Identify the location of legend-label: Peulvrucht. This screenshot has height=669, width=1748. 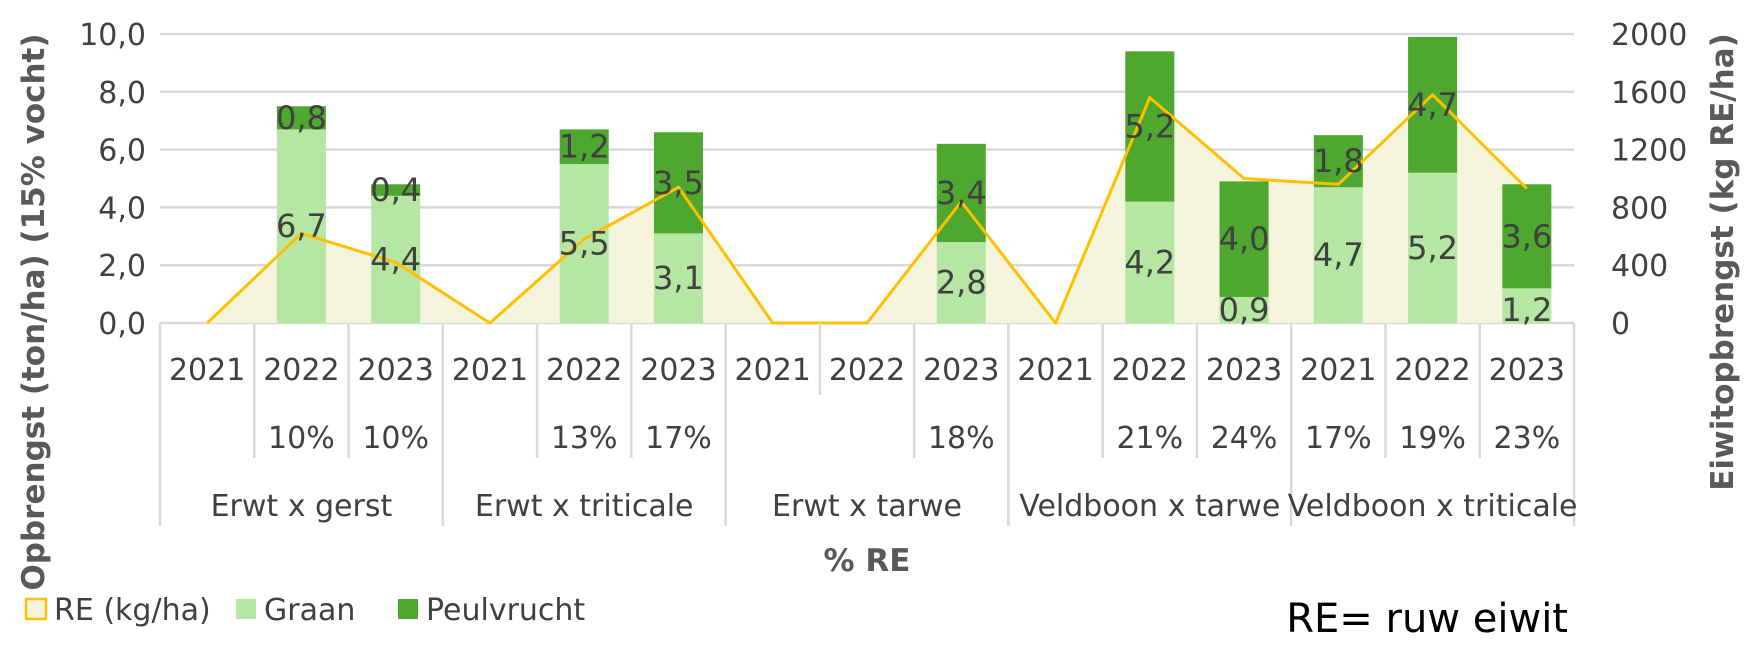
(505, 610).